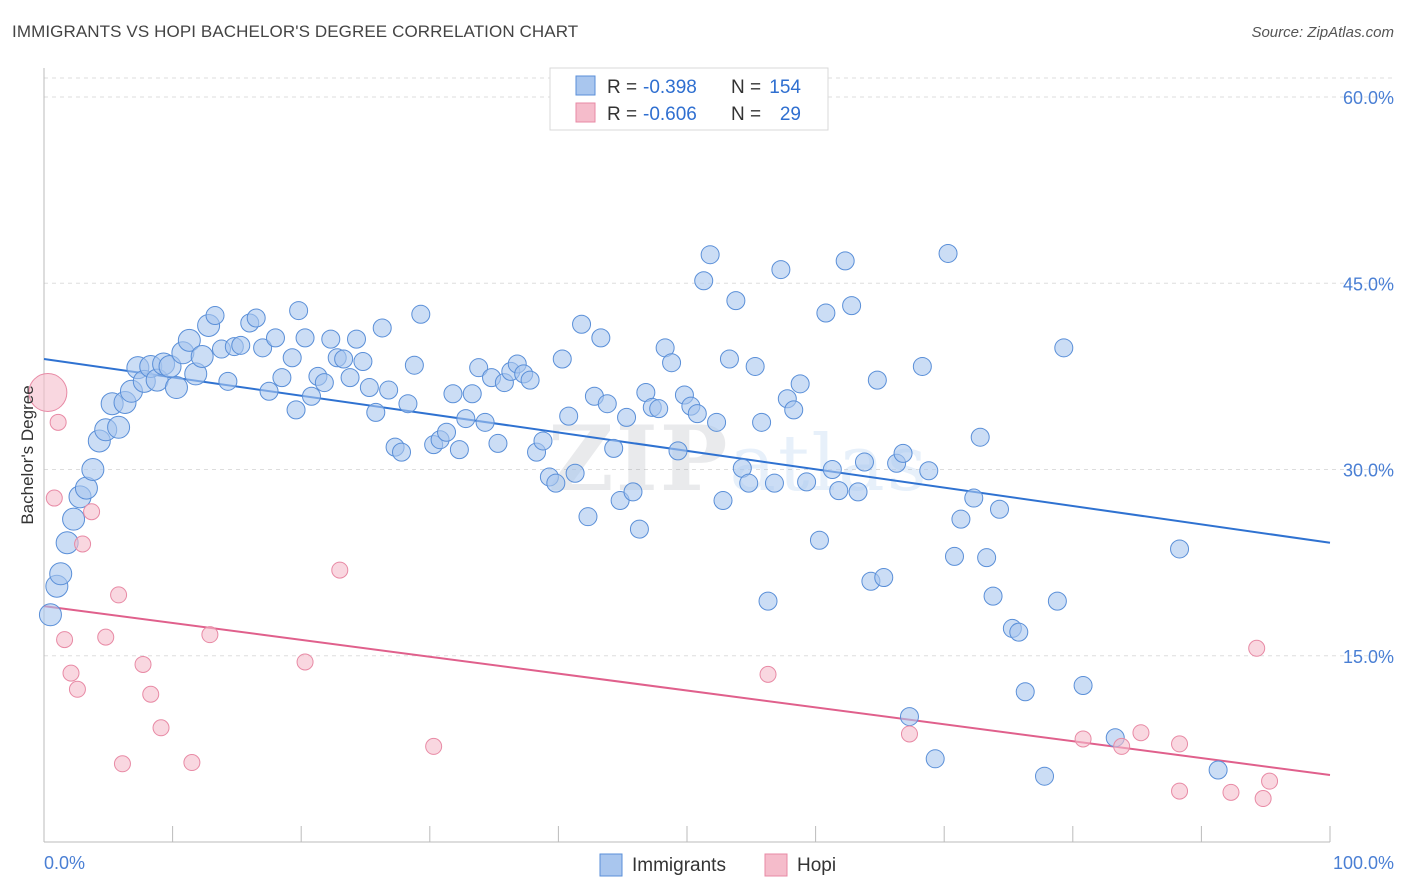 The image size is (1406, 892). I want to click on y-tick-label-45: 45.0%, so click(1368, 284).